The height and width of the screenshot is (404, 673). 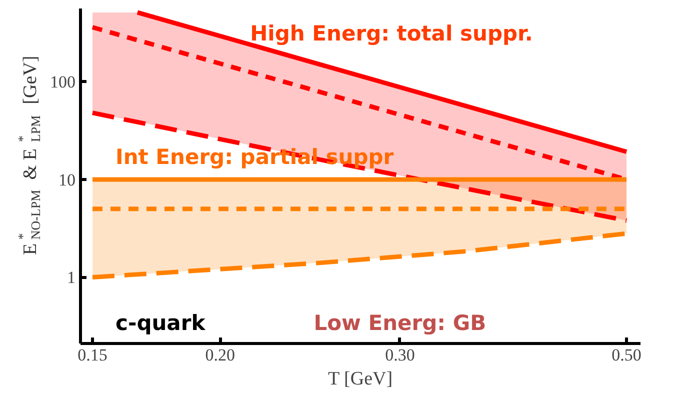 I want to click on x-tick-label: 0.15, so click(x=93, y=355).